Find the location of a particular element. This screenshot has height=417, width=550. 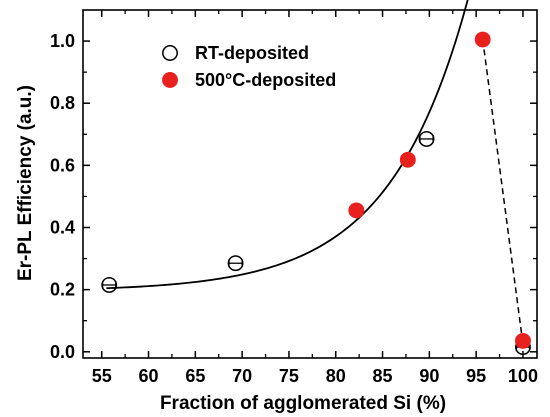

legend-marker-500c-deposited is located at coordinates (170, 80).